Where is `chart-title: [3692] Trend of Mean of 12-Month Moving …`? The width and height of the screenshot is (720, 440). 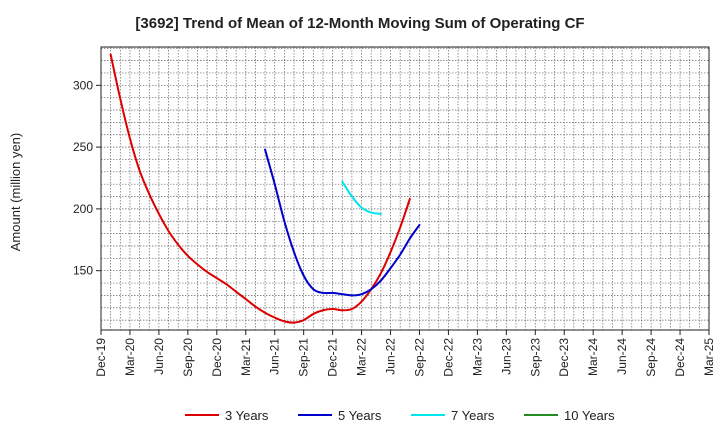
chart-title: [3692] Trend of Mean of 12-Month Moving … is located at coordinates (359, 23).